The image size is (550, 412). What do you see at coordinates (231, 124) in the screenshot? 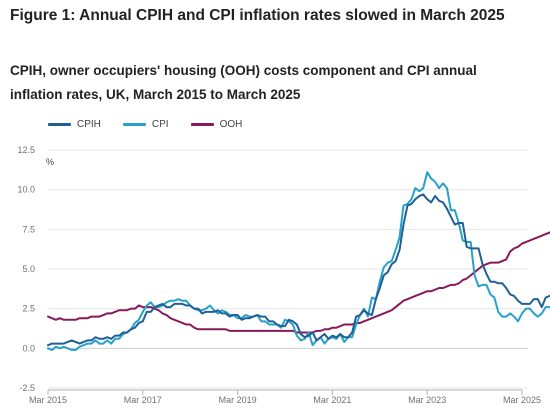
I see `legend-label-ooh: OOH` at bounding box center [231, 124].